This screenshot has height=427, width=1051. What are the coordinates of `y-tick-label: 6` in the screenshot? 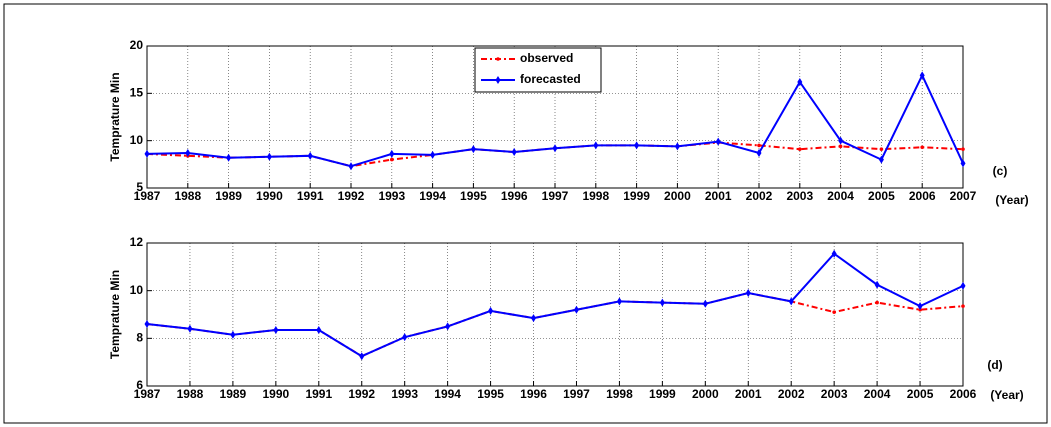 It's located at (139, 385).